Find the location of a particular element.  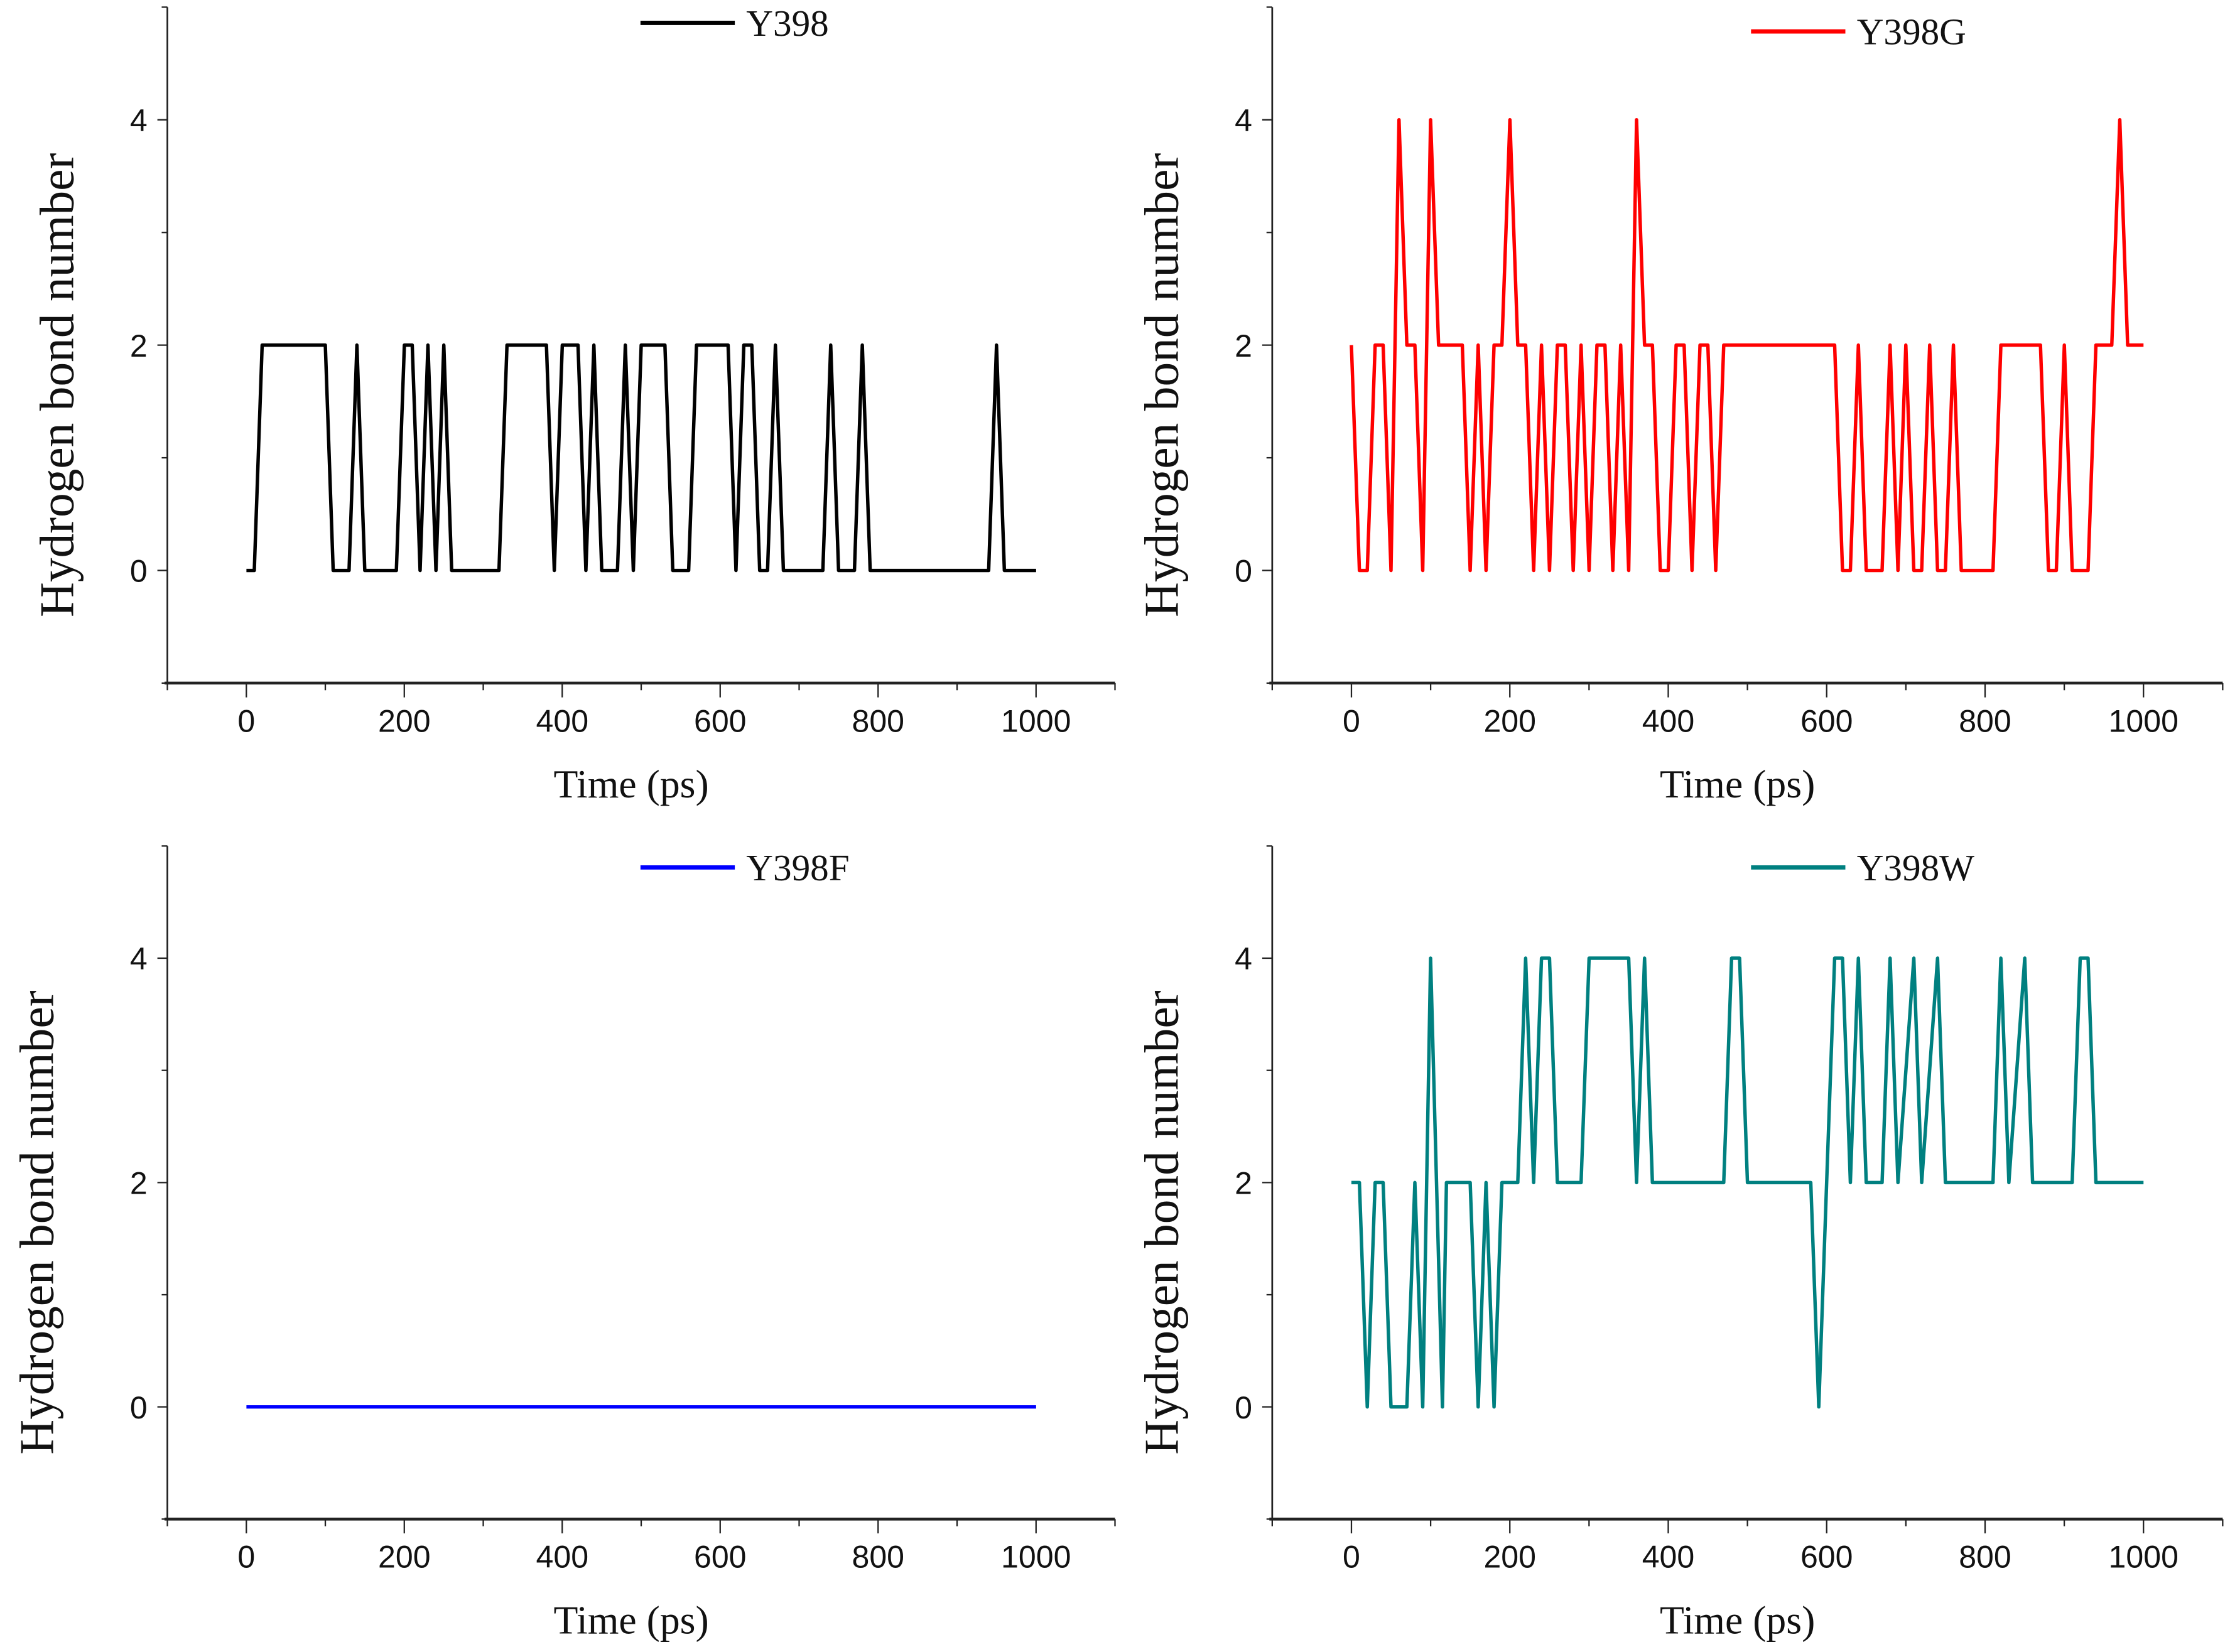

series-line-y398w is located at coordinates (1747, 1182).